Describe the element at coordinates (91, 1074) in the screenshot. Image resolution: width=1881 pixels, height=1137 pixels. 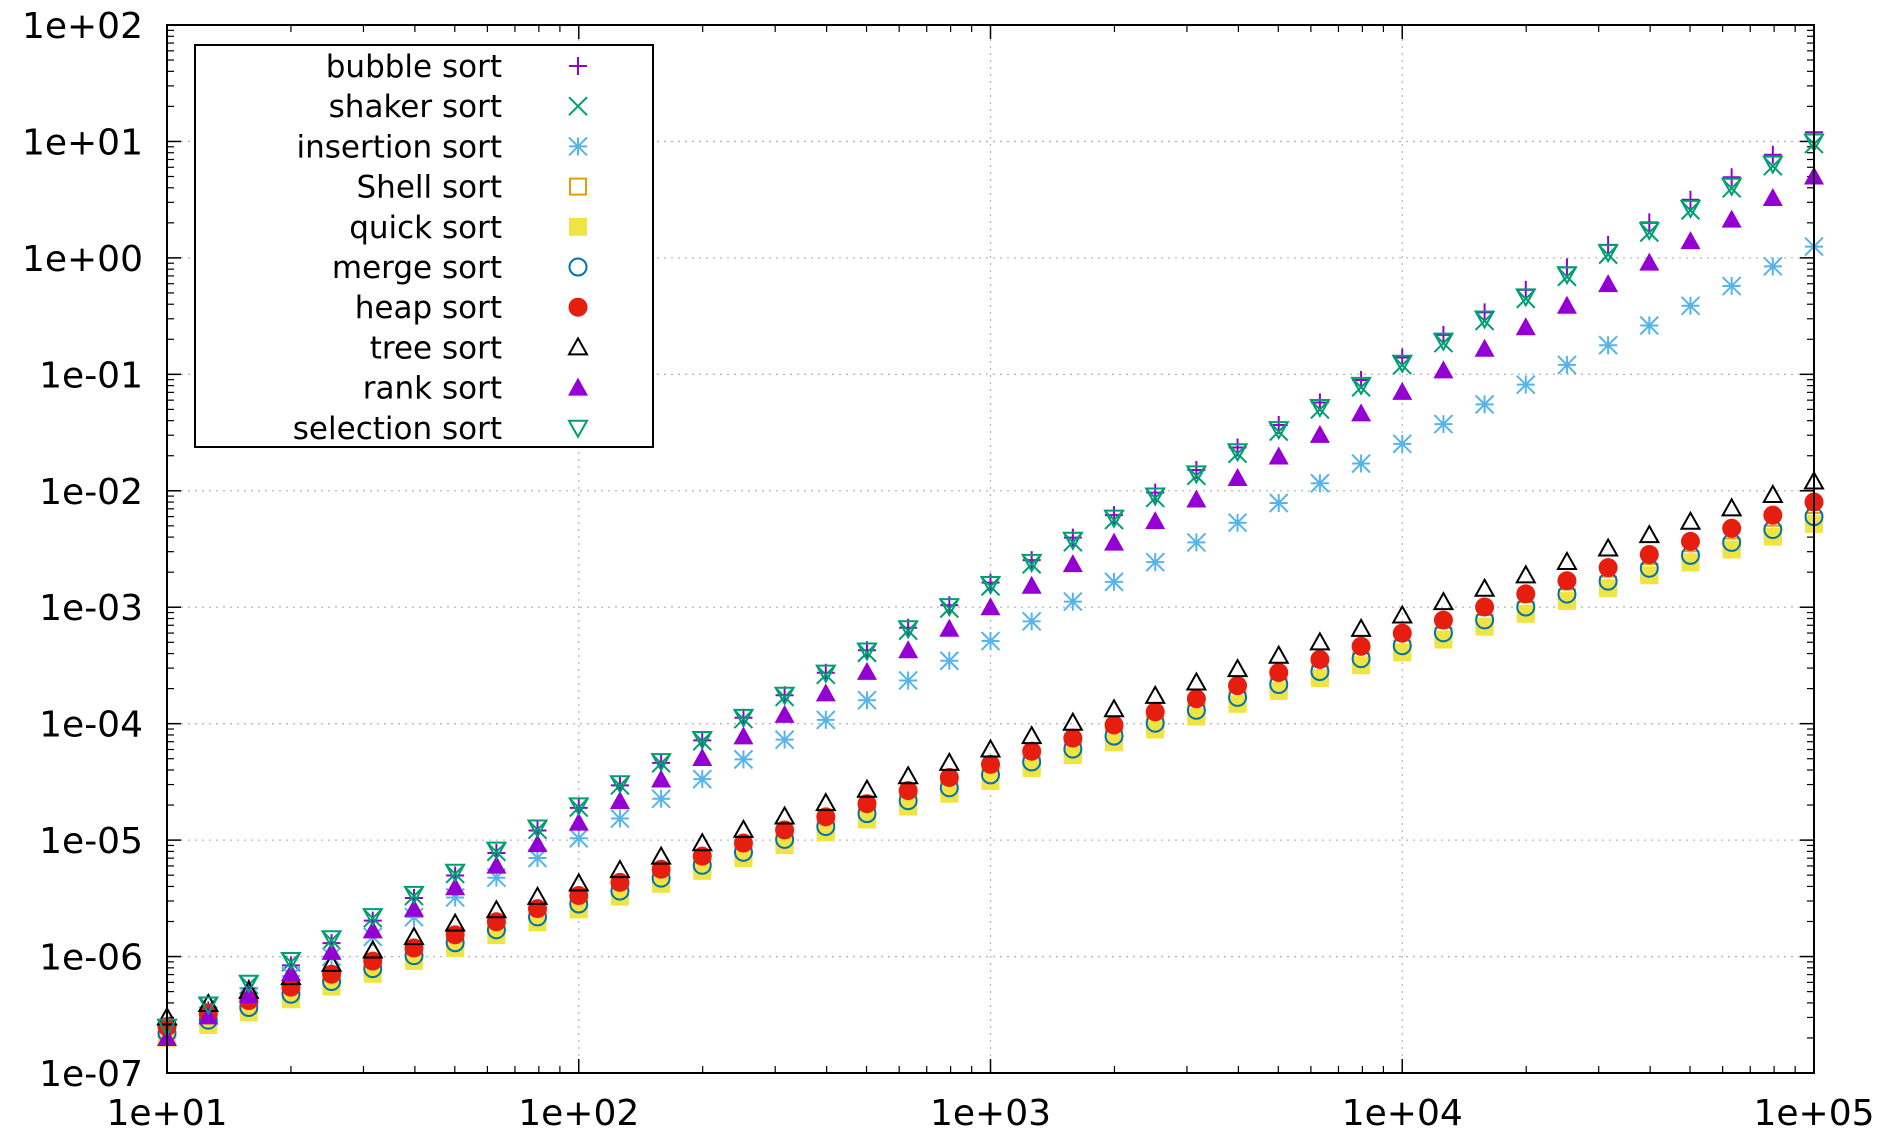
I see `y-tick-label: 1e-07` at that location.